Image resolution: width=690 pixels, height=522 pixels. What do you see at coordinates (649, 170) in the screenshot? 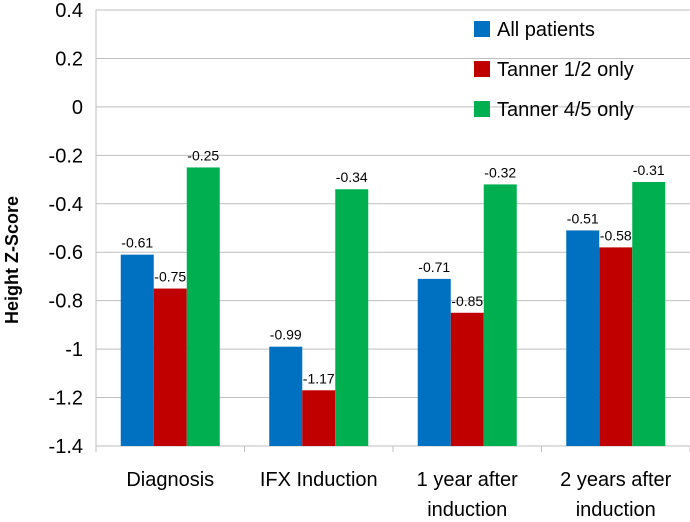
I see `data-label: -0.31` at bounding box center [649, 170].